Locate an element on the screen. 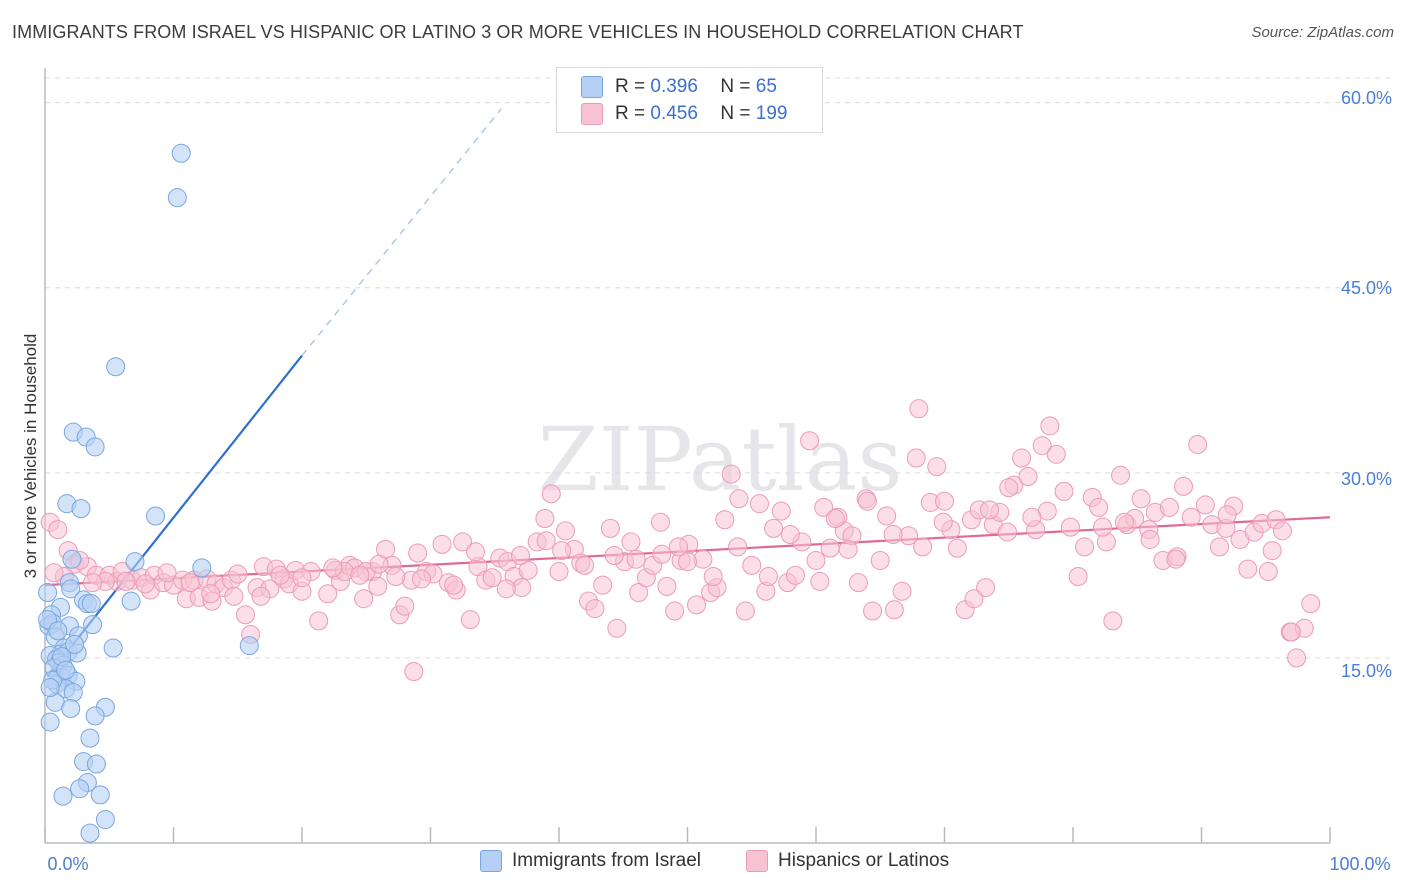 This screenshot has width=1406, height=892. legend-swatch-israel is located at coordinates (592, 87).